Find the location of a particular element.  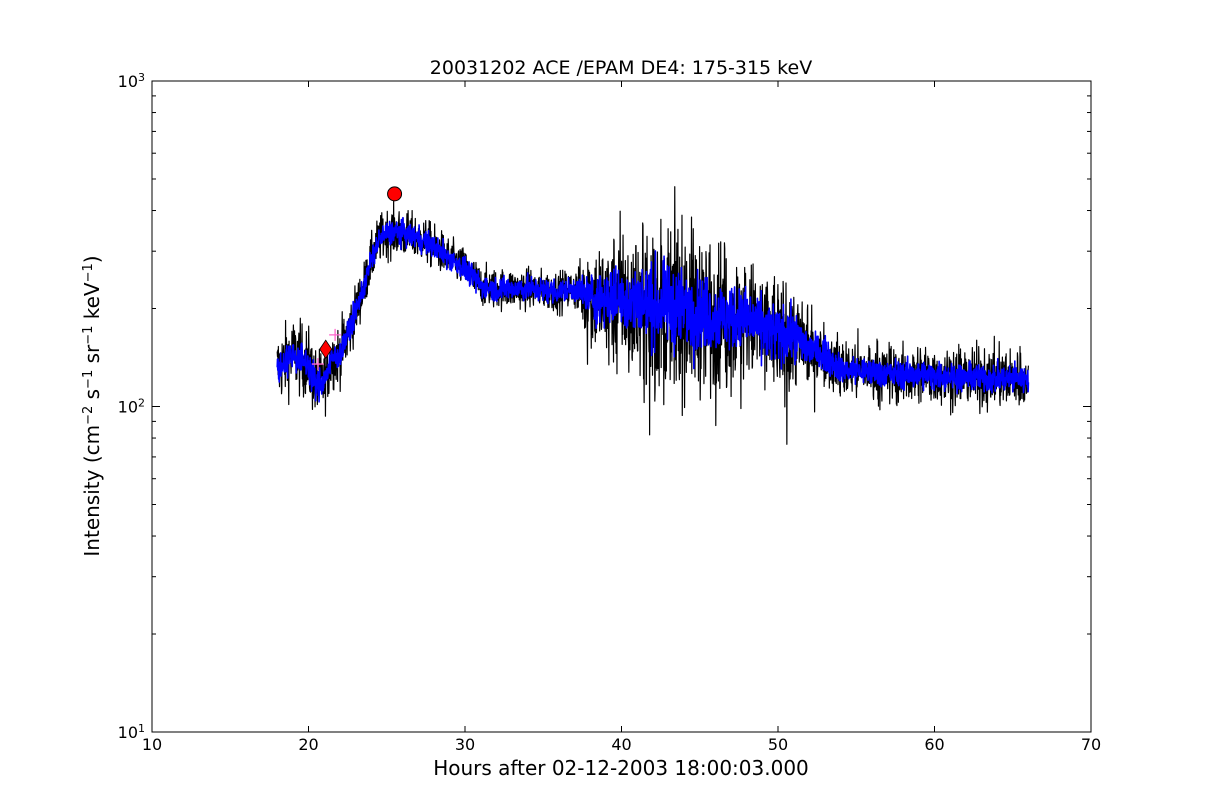

series-line-smoothed is located at coordinates (653, 309).